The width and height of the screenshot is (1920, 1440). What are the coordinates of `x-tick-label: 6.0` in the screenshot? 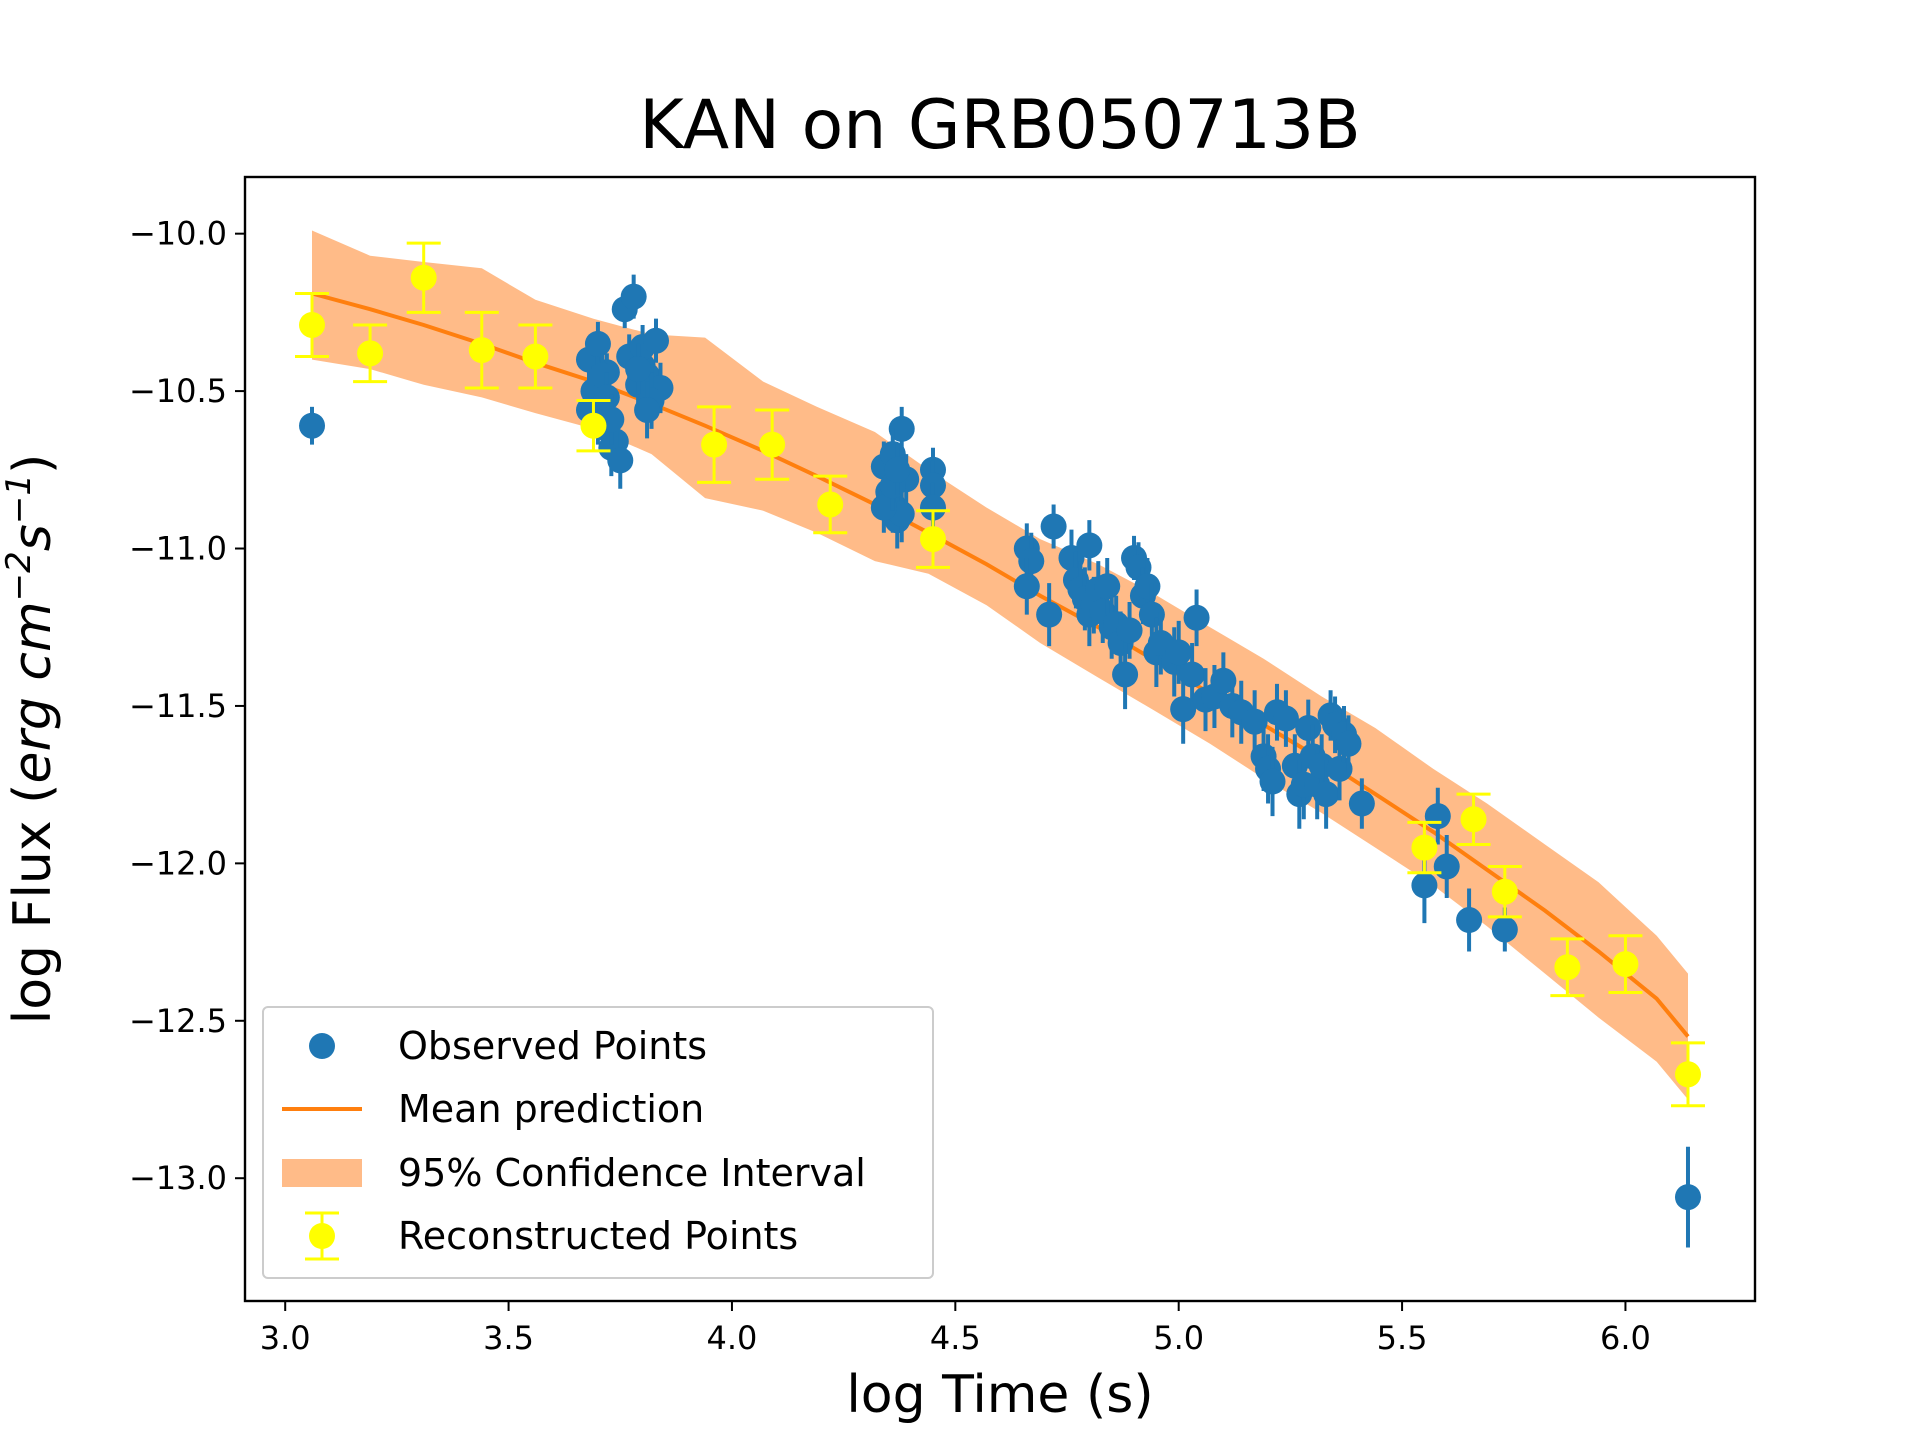 It's located at (1625, 1338).